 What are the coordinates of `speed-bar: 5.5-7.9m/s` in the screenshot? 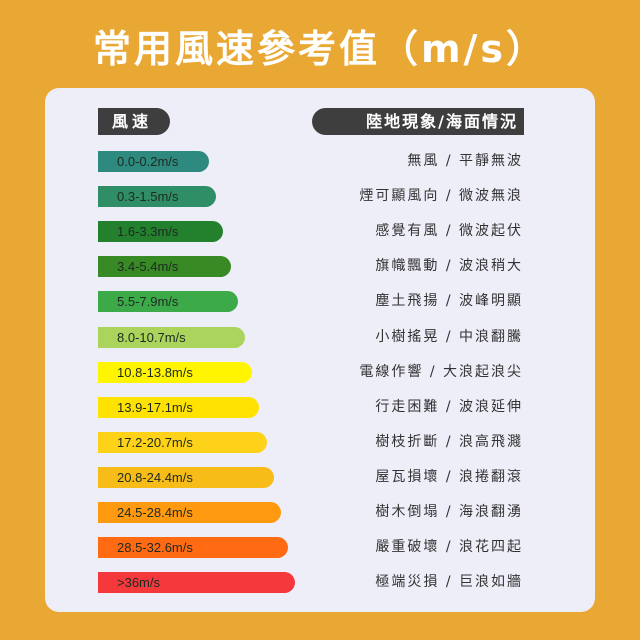 It's located at (168, 302).